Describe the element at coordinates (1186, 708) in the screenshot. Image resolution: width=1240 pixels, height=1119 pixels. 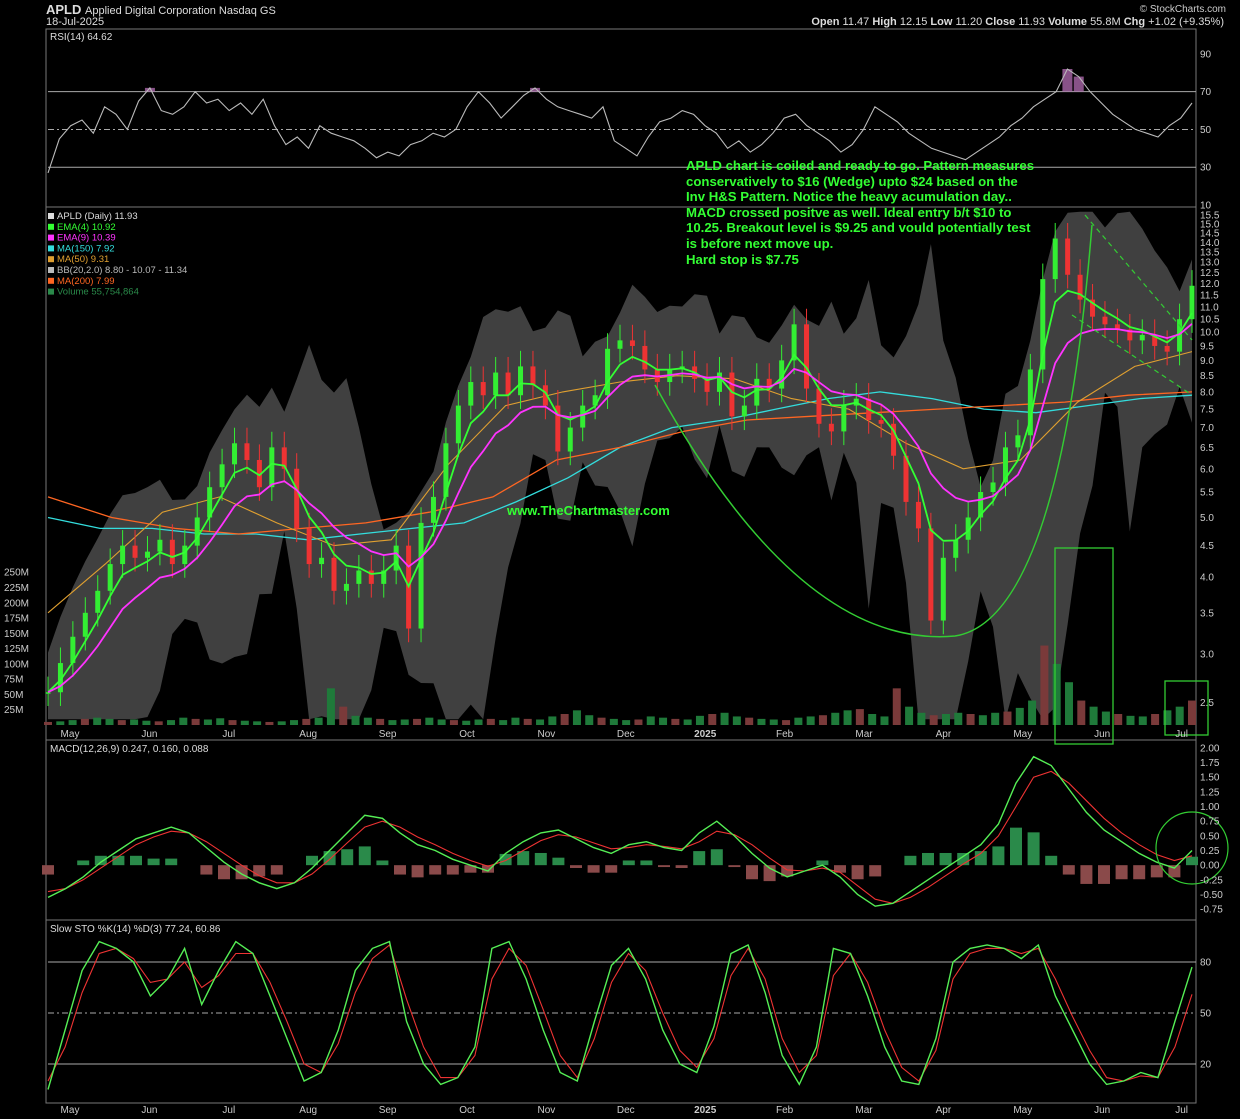
I see `recent-volume-box` at that location.